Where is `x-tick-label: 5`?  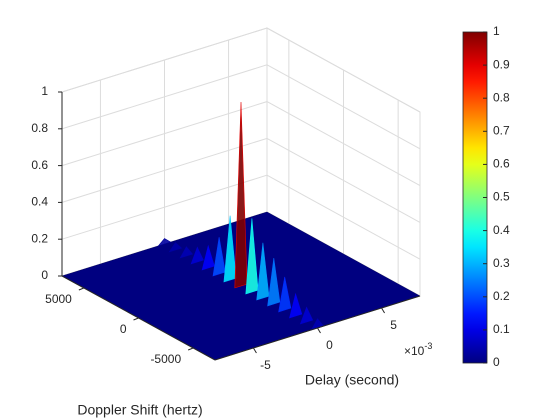
x-tick-label: 5 is located at coordinates (393, 325).